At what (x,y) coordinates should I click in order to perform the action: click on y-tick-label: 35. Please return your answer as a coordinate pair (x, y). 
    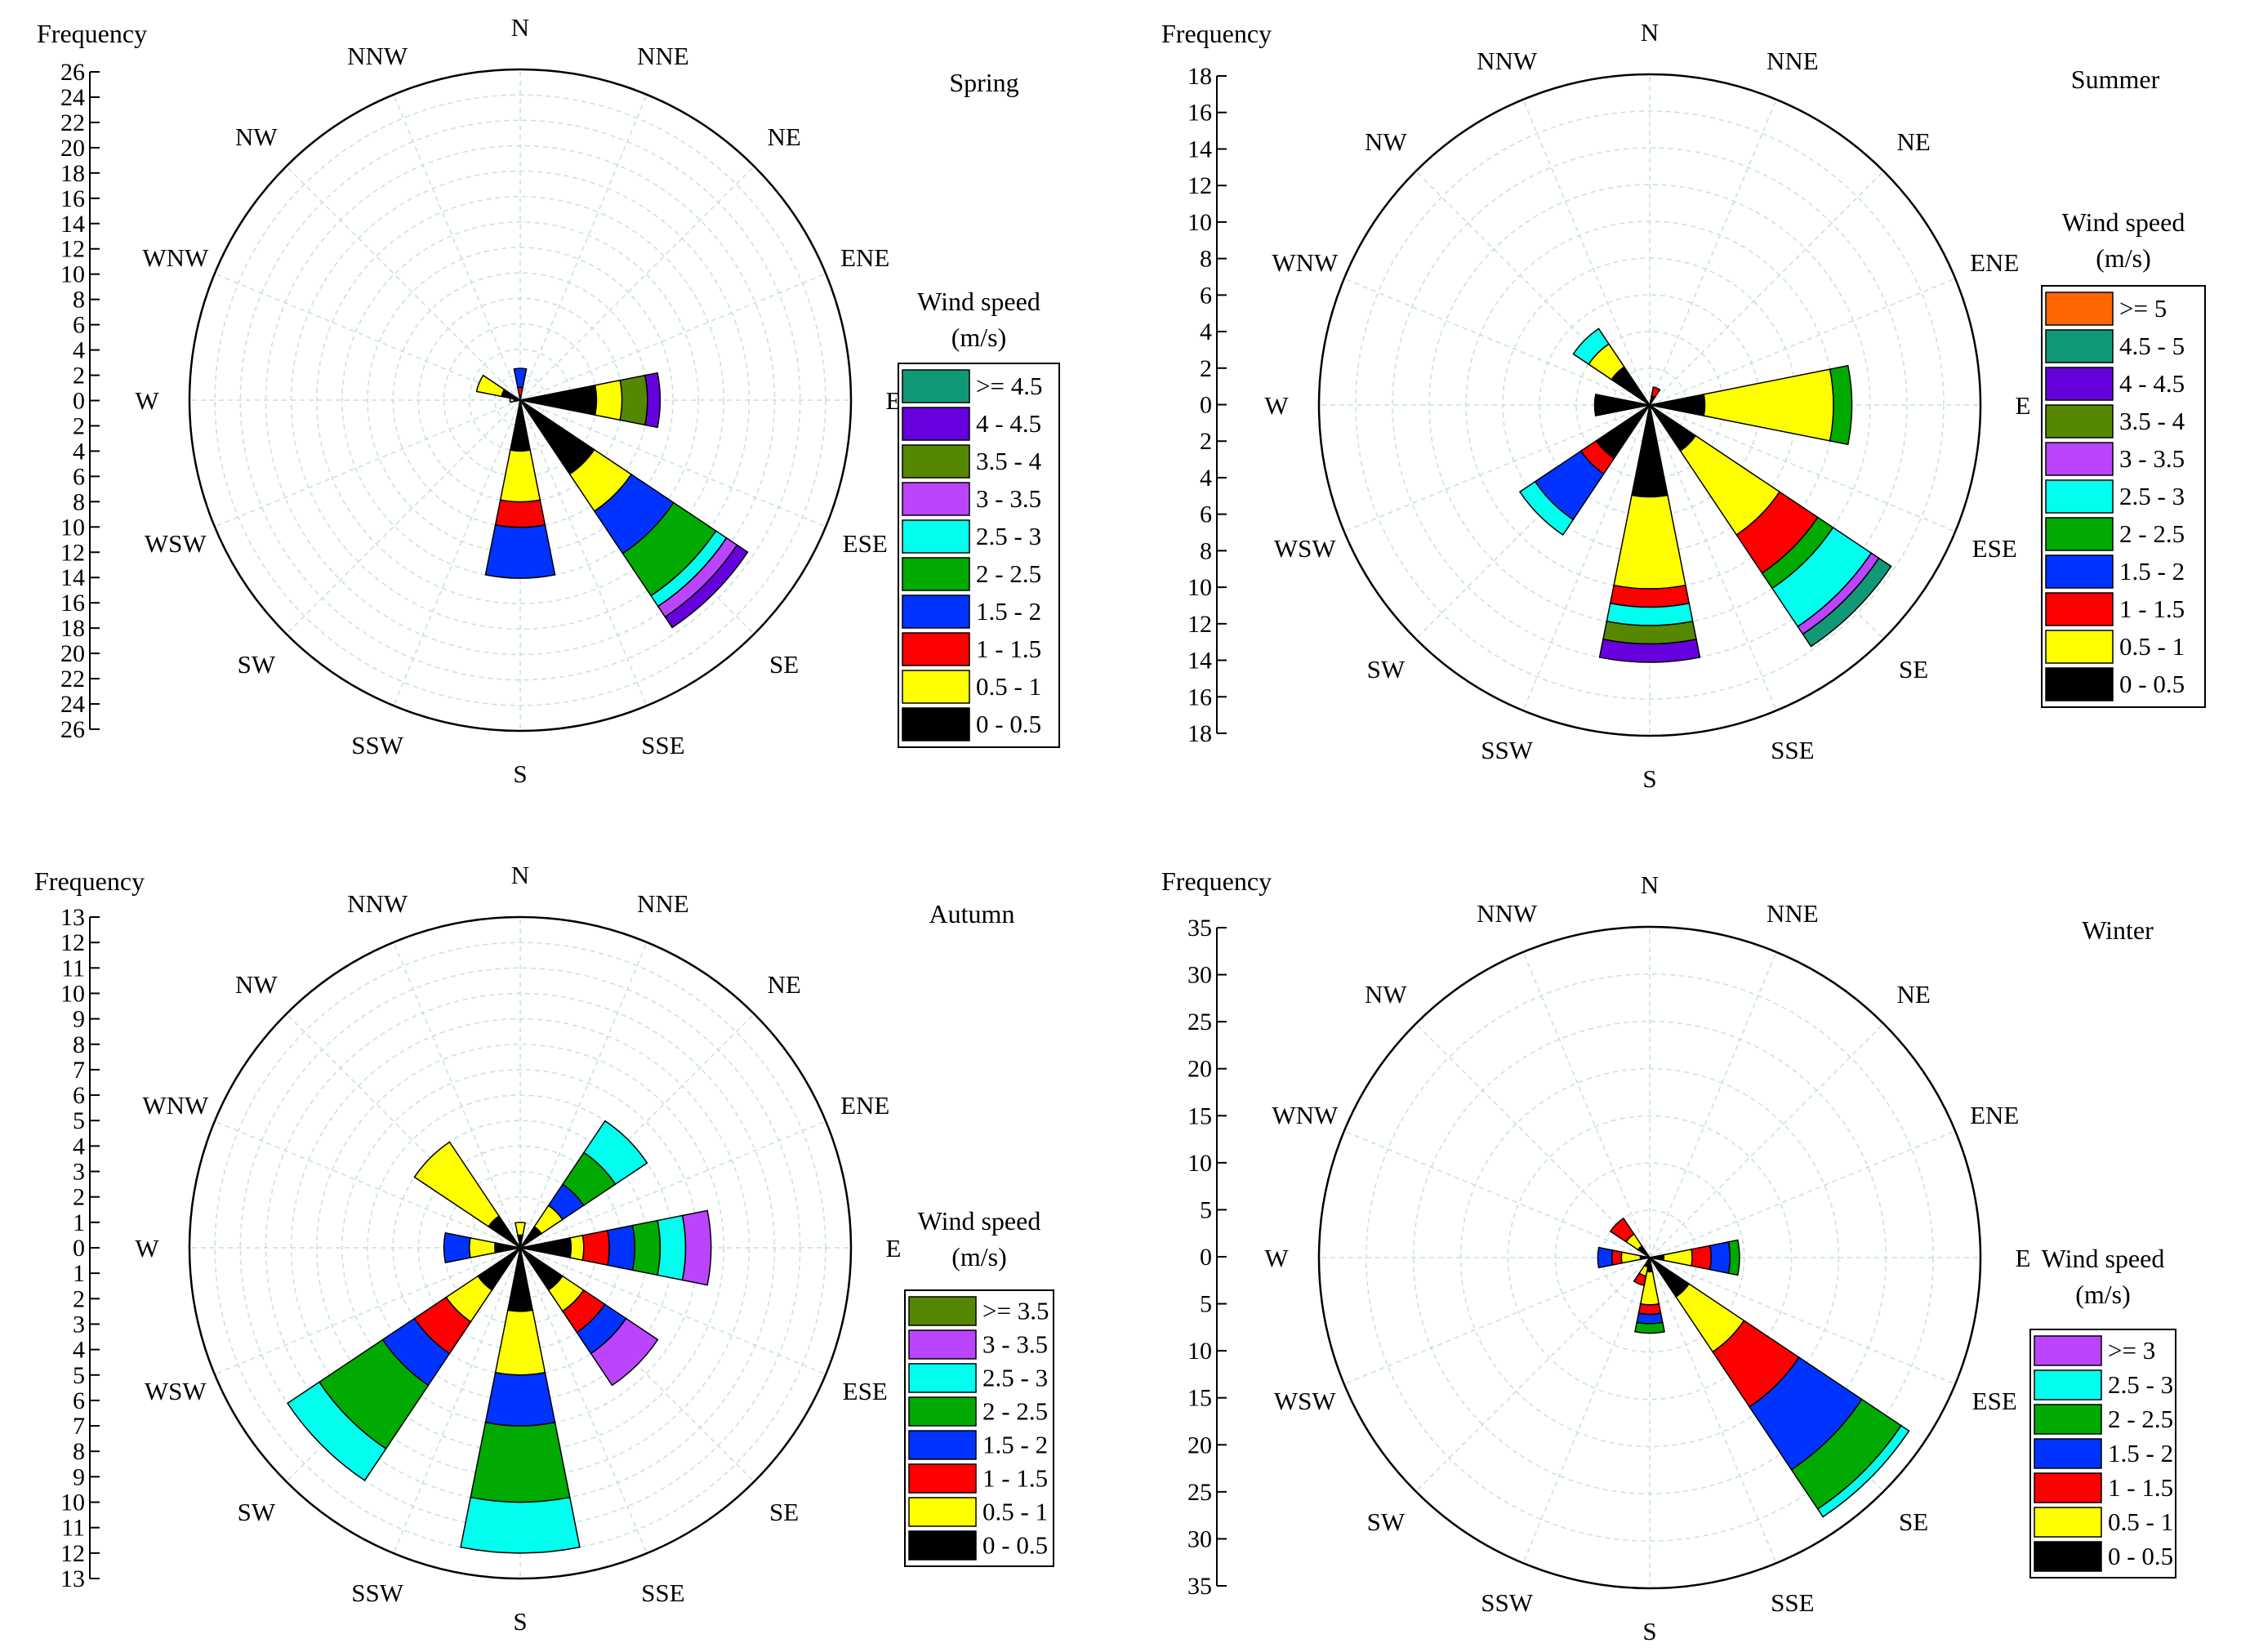
    Looking at the image, I should click on (1199, 928).